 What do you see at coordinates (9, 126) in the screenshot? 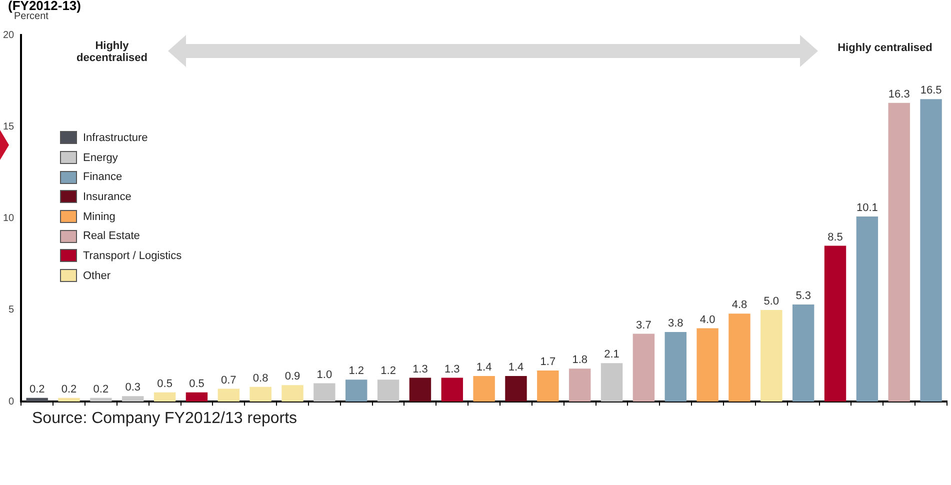
I see `y-tick-label: 15` at bounding box center [9, 126].